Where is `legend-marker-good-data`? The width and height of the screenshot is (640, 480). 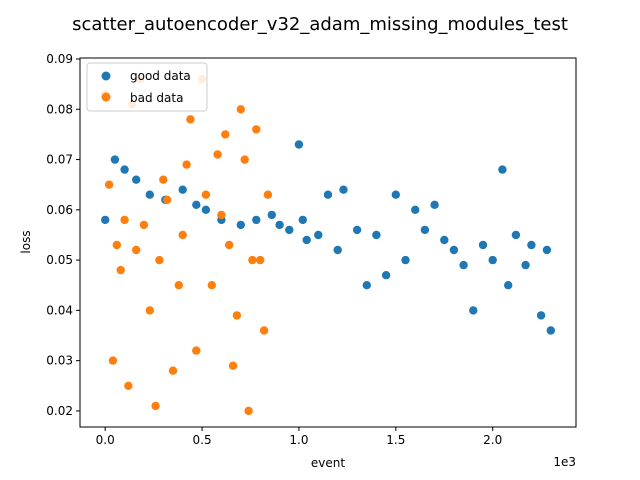
legend-marker-good-data is located at coordinates (106, 76).